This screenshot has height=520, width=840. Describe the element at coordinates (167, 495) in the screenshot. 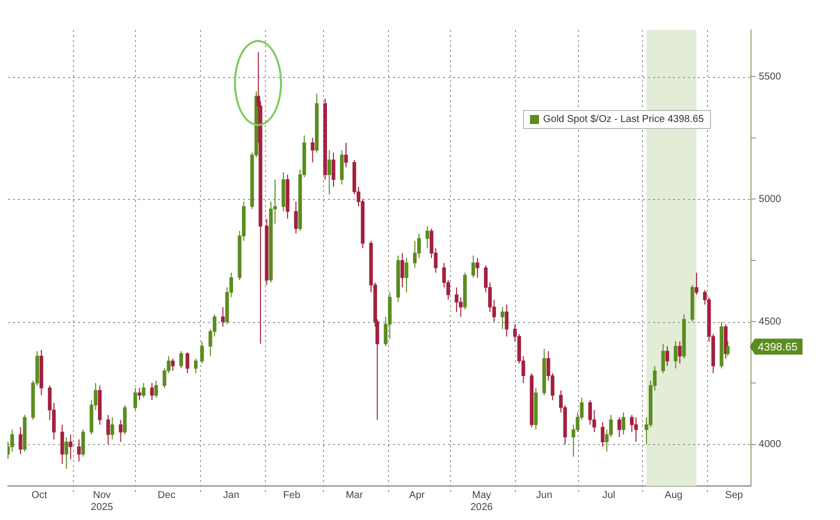

I see `x-tick-label: Dec` at that location.